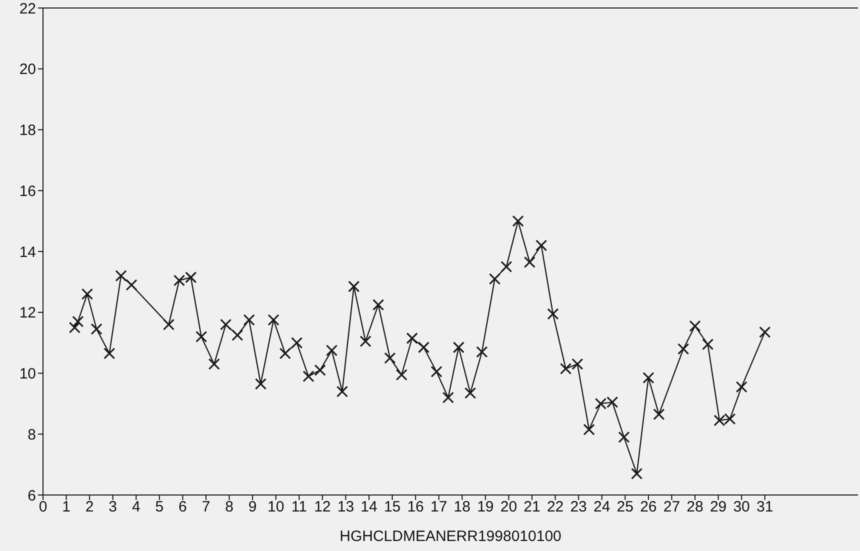 This screenshot has height=551, width=860. I want to click on x-tick-label: 3, so click(113, 507).